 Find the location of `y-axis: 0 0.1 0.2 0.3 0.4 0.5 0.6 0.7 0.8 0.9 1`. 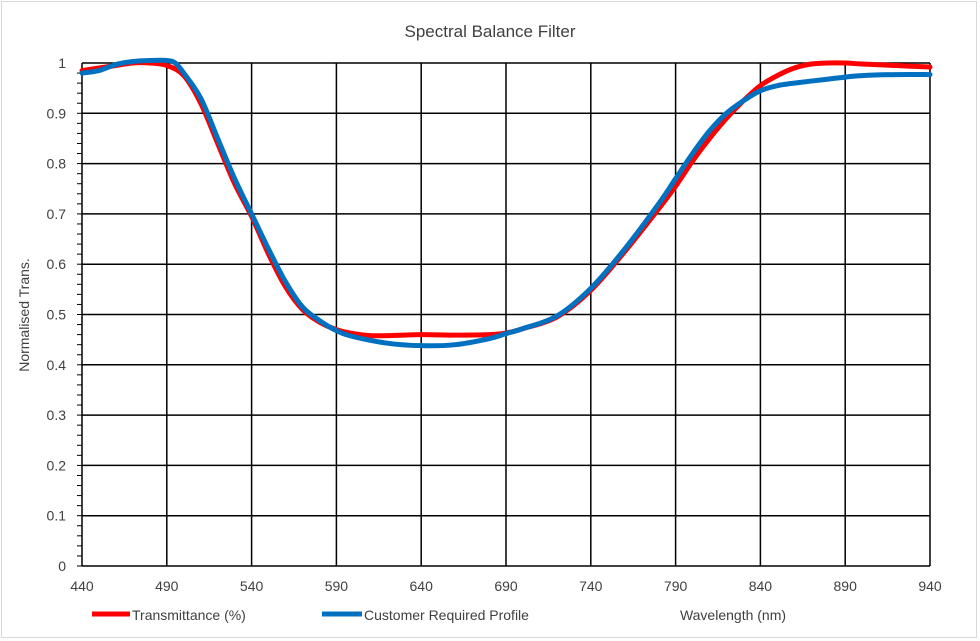

y-axis: 0 0.1 0.2 0.3 0.4 0.5 0.6 0.7 0.8 0.9 1 is located at coordinates (64, 314).